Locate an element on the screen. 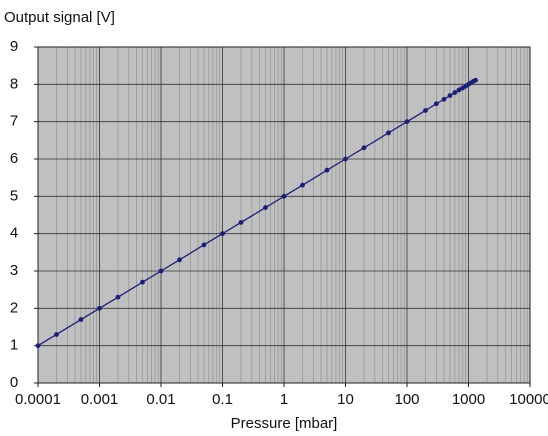 The width and height of the screenshot is (548, 436). x-tick-label: 1 is located at coordinates (284, 399).